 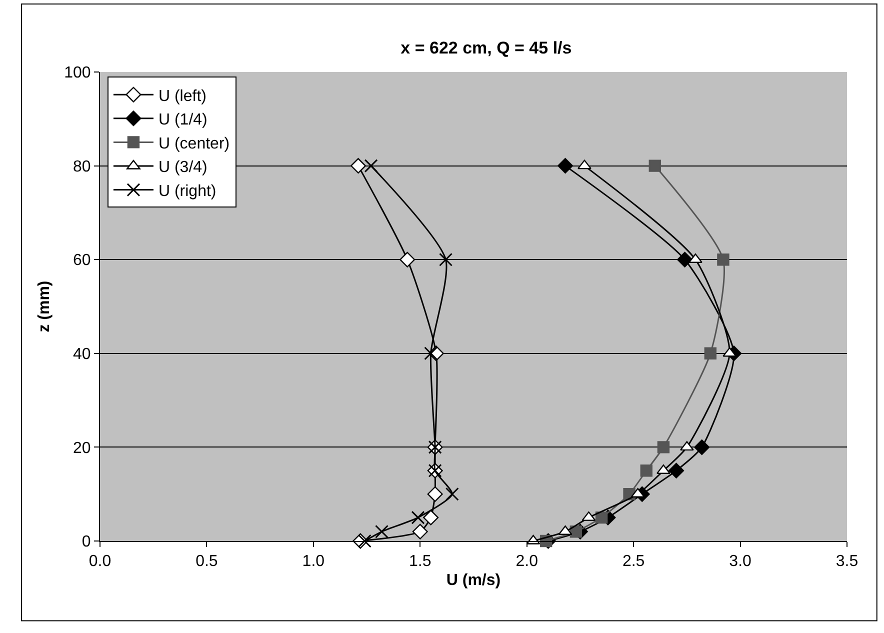 I want to click on x-tick-label: 3.0, so click(x=740, y=561).